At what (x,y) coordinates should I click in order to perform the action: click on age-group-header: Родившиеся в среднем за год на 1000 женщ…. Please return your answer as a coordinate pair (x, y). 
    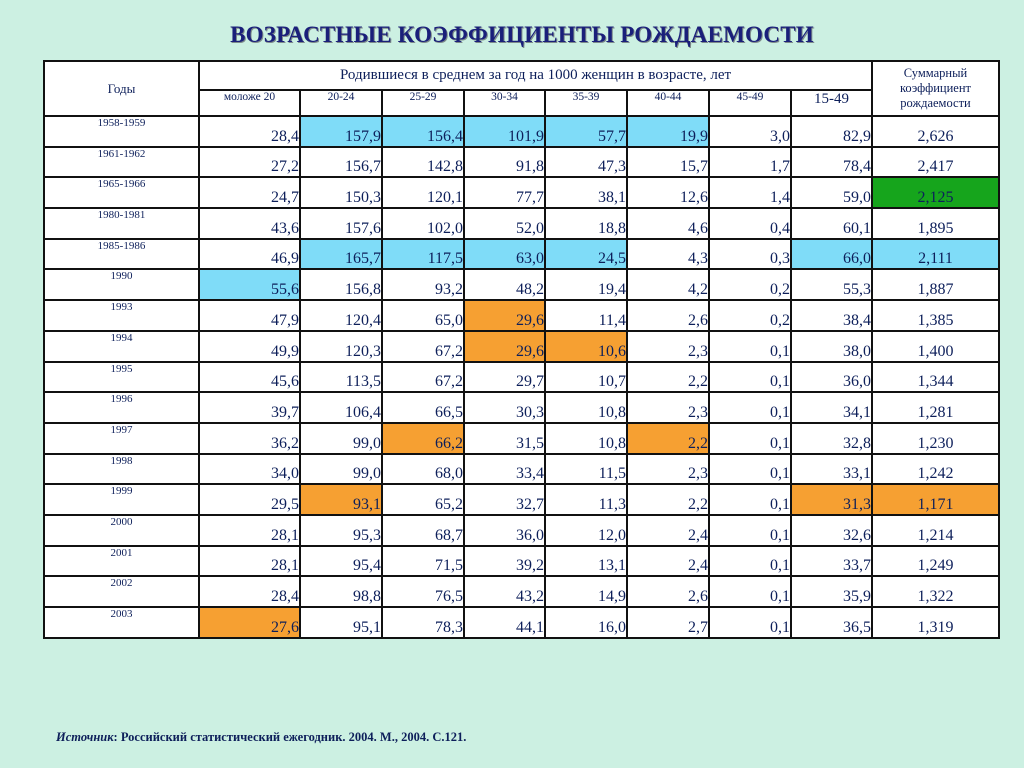
    Looking at the image, I should click on (535, 75).